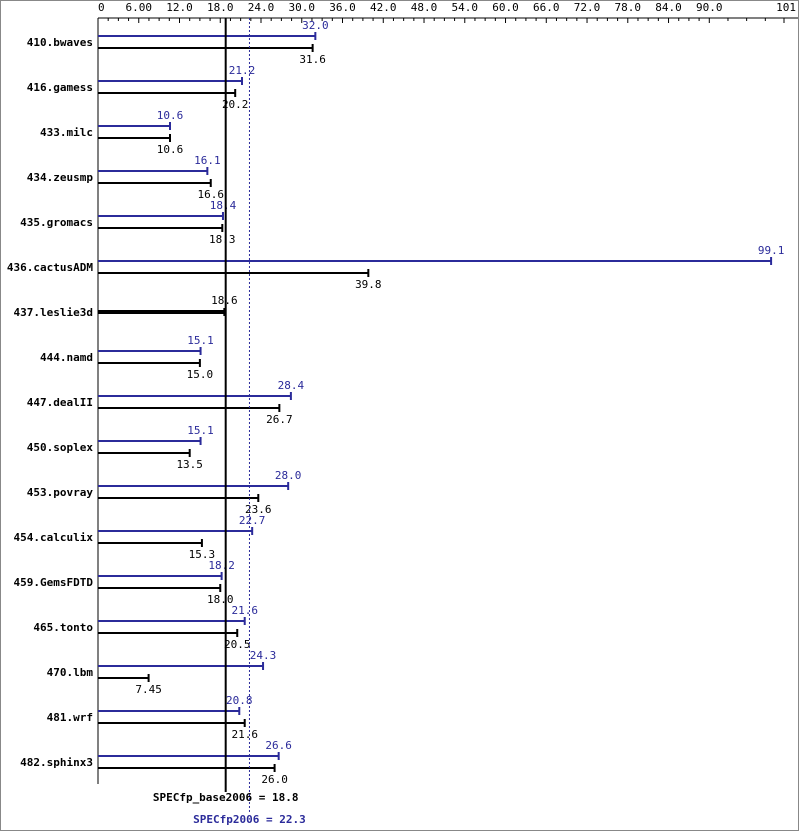  What do you see at coordinates (252, 520) in the screenshot?
I see `value-label: 22.7` at bounding box center [252, 520].